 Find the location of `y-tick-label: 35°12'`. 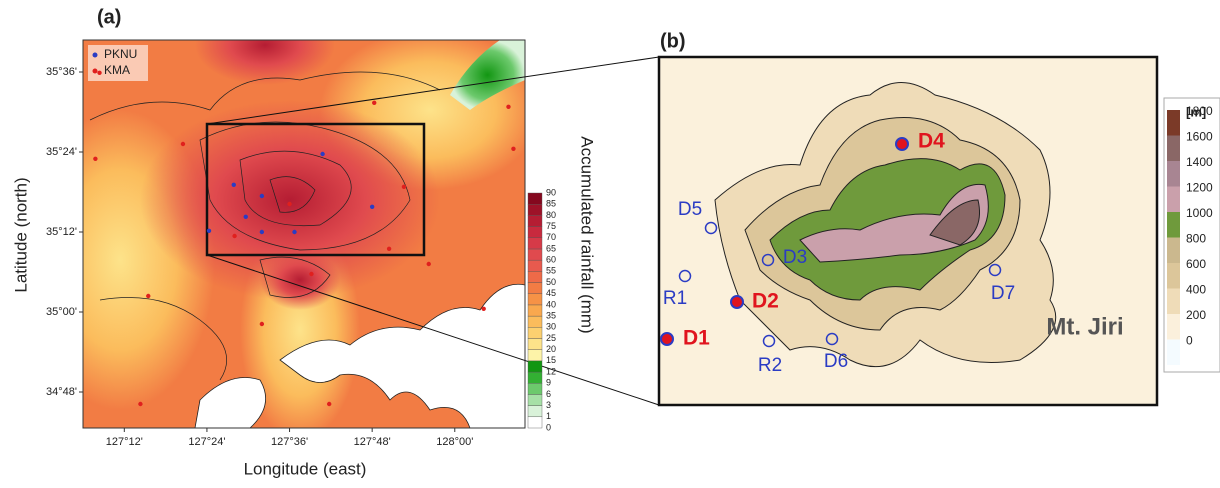

y-tick-label: 35°12' is located at coordinates (61, 232).